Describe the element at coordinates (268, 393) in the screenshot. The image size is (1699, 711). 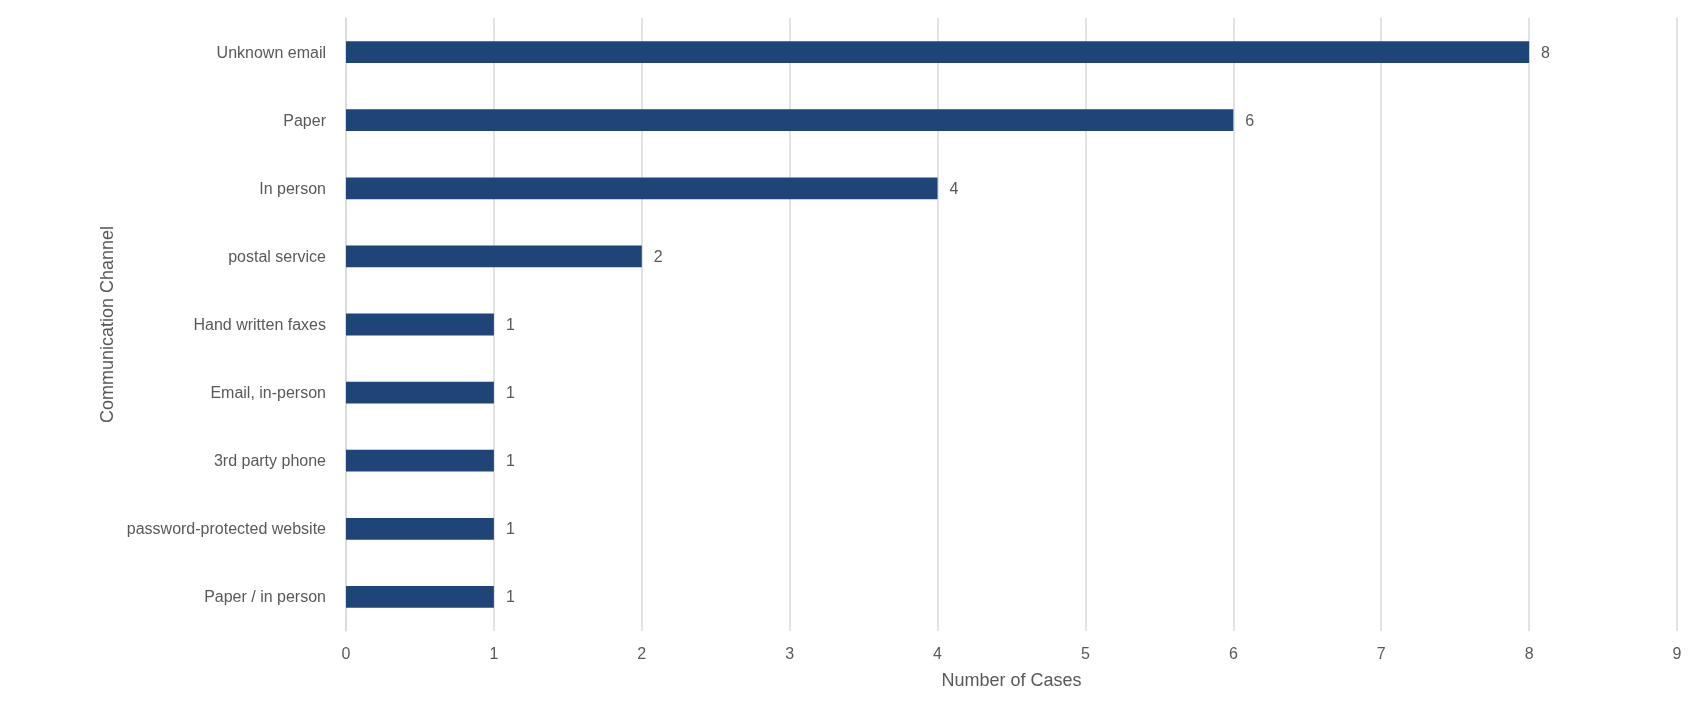
I see `y-tick-label: Email, in-person` at that location.